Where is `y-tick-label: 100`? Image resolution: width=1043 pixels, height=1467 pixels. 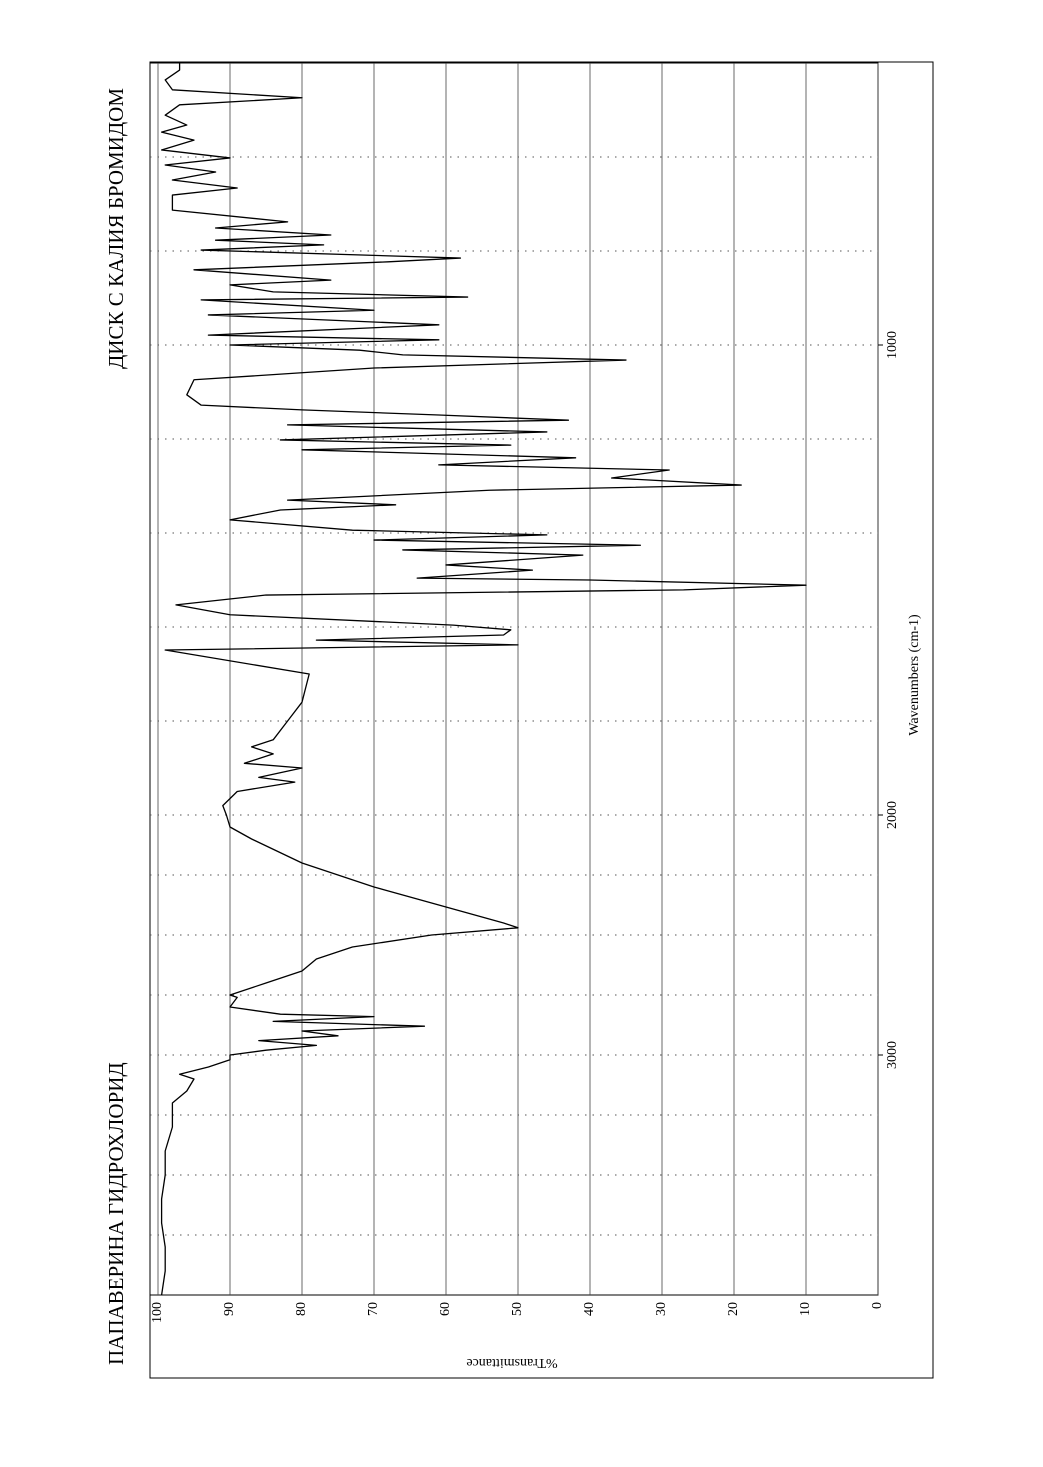 y-tick-label: 100 is located at coordinates (157, 1312).